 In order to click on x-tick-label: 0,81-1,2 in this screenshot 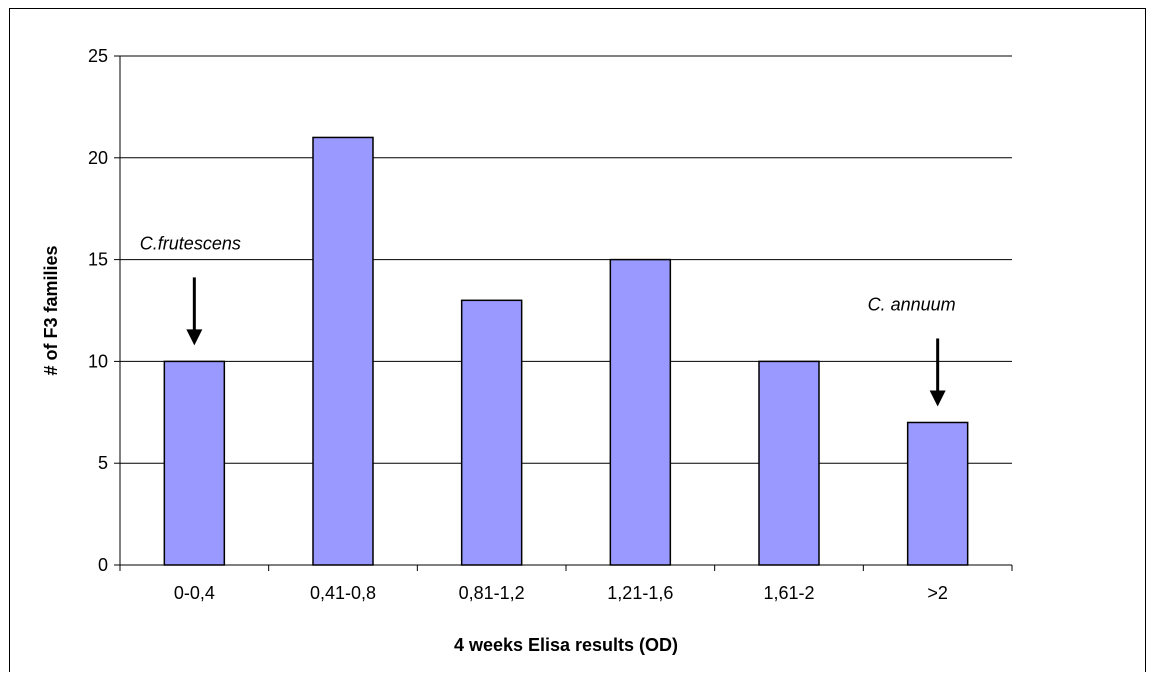, I will do `click(492, 593)`.